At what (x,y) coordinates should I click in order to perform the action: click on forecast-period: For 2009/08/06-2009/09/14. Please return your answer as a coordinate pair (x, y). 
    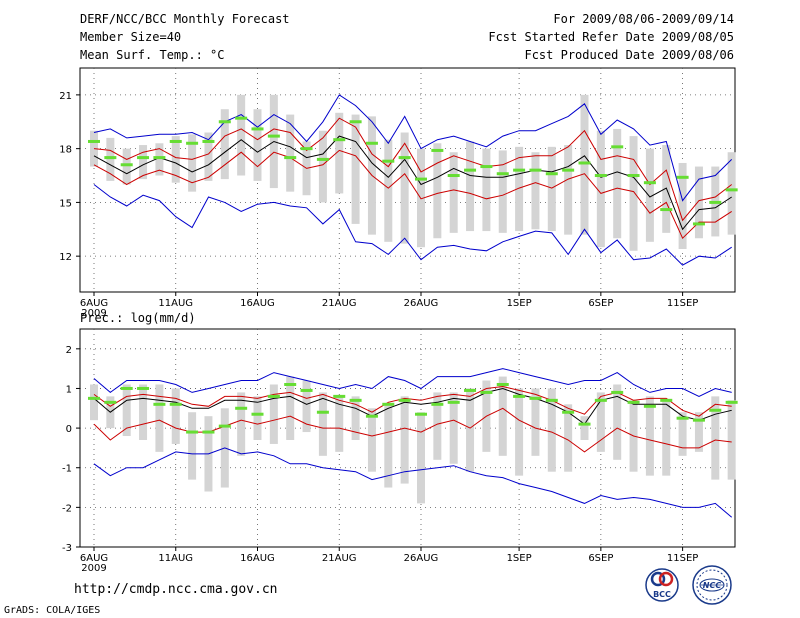
    Looking at the image, I should click on (643, 19).